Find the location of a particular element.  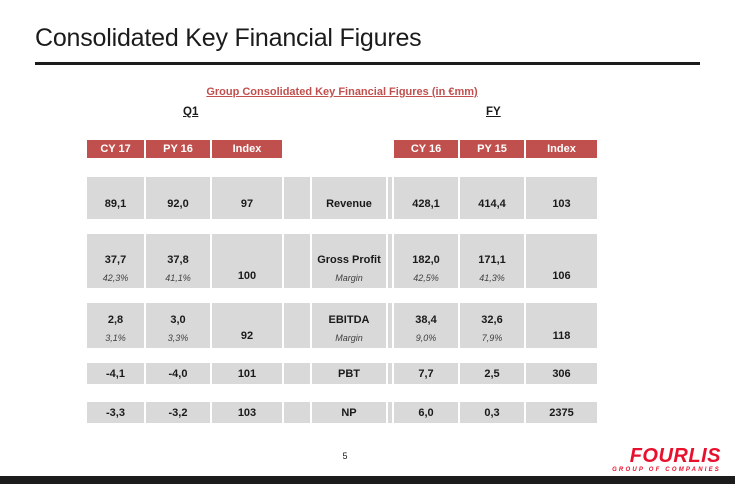

cell-ebitda-q1-cy: 2,8 3,1% is located at coordinates (115, 325).